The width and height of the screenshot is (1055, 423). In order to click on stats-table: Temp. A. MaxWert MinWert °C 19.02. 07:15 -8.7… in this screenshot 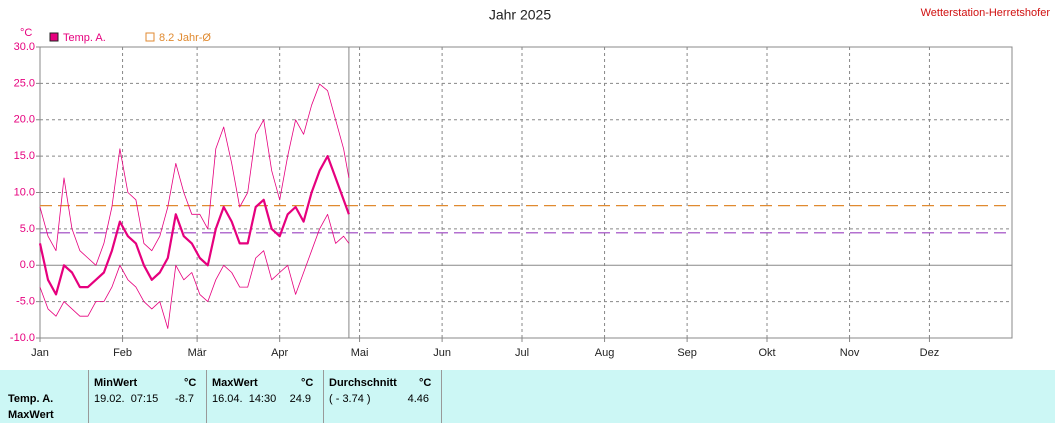, I will do `click(527, 396)`.